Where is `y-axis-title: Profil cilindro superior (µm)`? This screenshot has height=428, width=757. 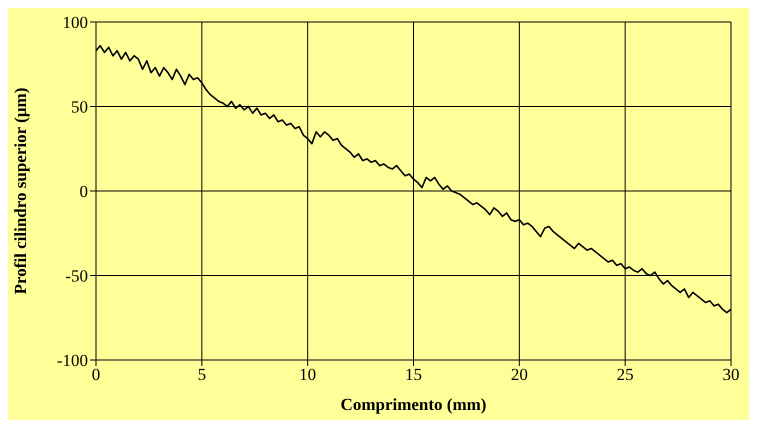 y-axis-title: Profil cilindro superior (µm) is located at coordinates (20, 191).